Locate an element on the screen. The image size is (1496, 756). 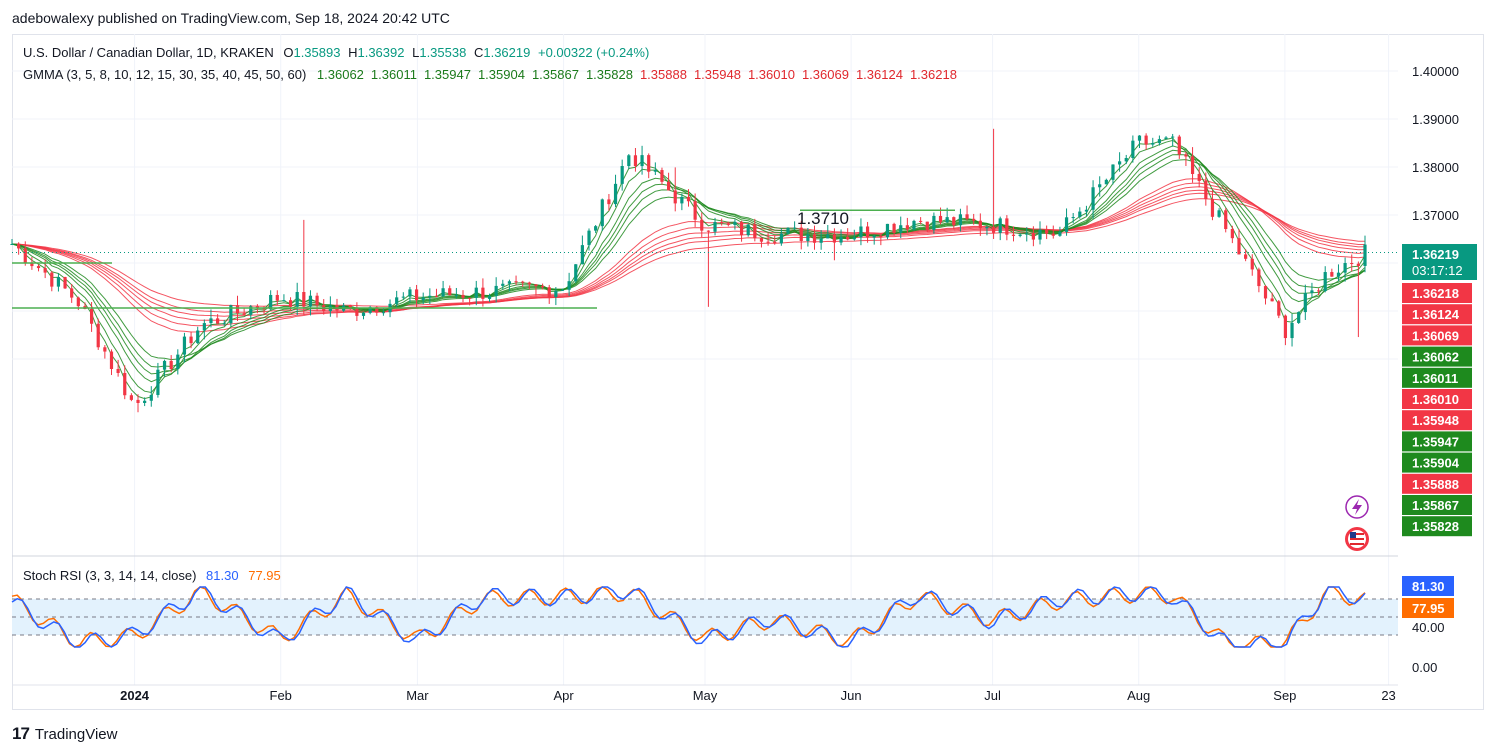
us-flag-icon is located at coordinates (1357, 539).